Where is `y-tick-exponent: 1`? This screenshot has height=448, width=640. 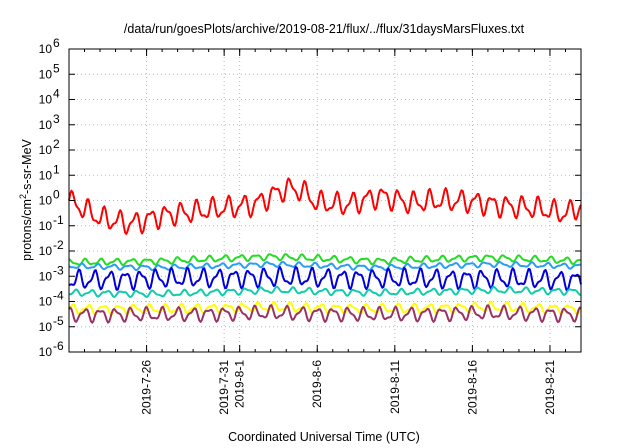
y-tick-exponent: 1 is located at coordinates (56, 169).